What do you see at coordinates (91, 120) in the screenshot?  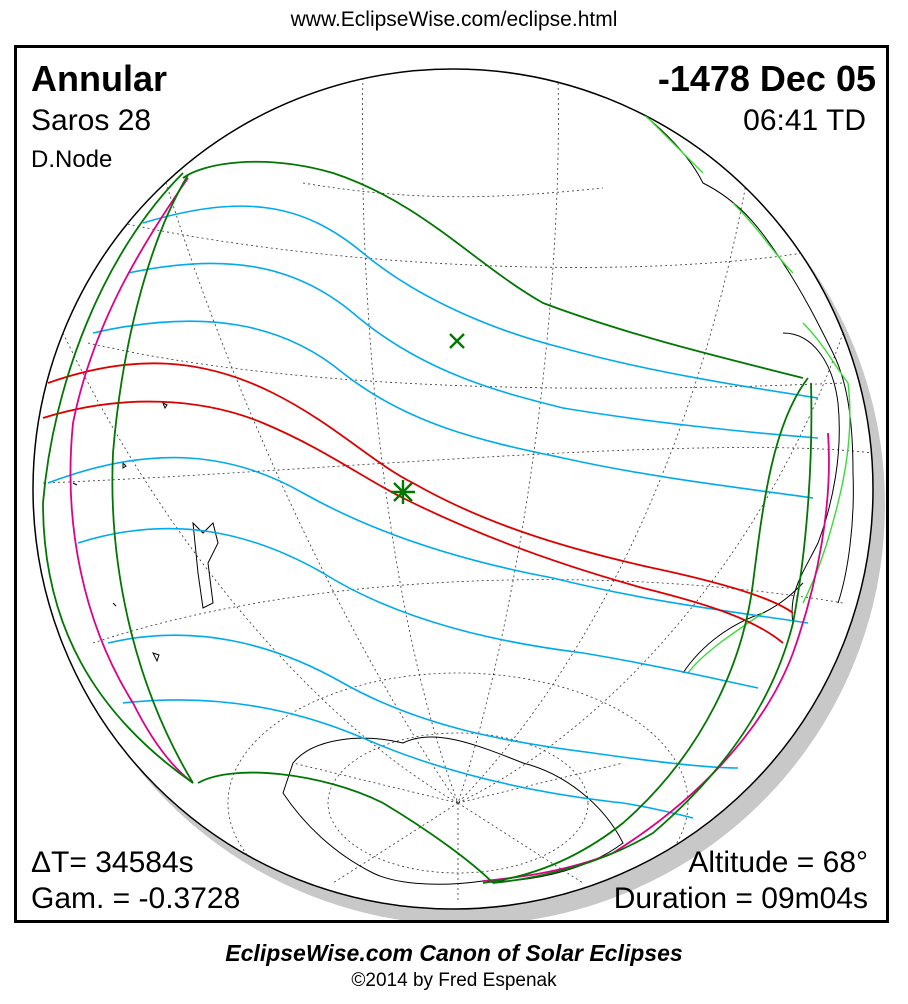 I see `saros-number: Saros 28` at bounding box center [91, 120].